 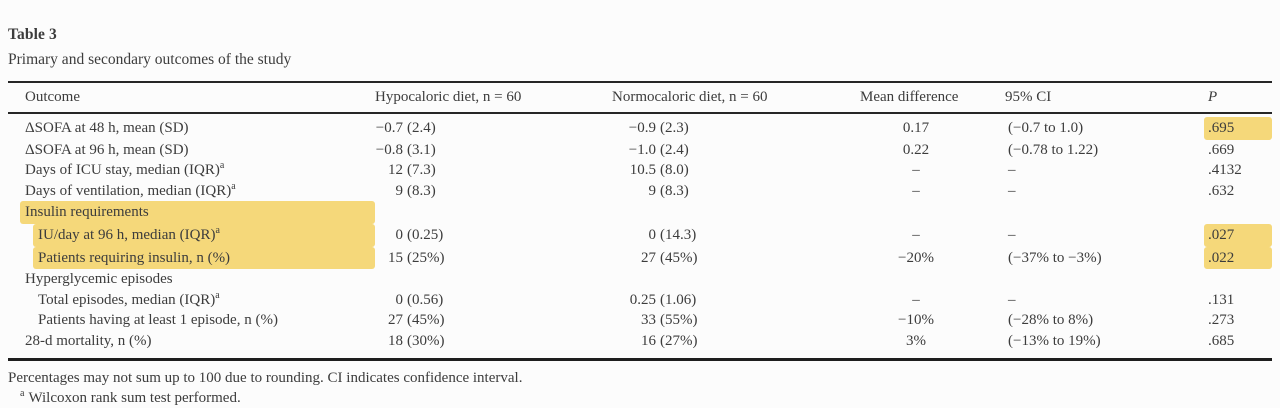 What do you see at coordinates (191, 279) in the screenshot?
I see `cell-outcome: Hyperglycemic episodes` at bounding box center [191, 279].